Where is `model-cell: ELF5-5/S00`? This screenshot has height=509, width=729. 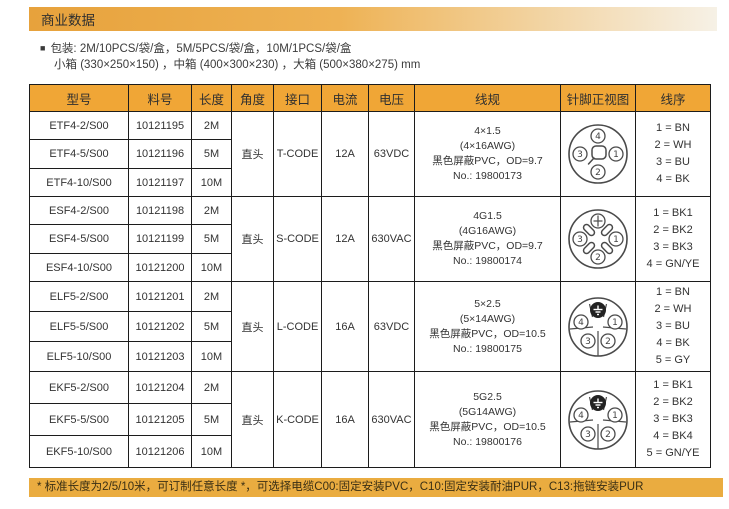
model-cell: ELF5-5/S00 is located at coordinates (79, 326).